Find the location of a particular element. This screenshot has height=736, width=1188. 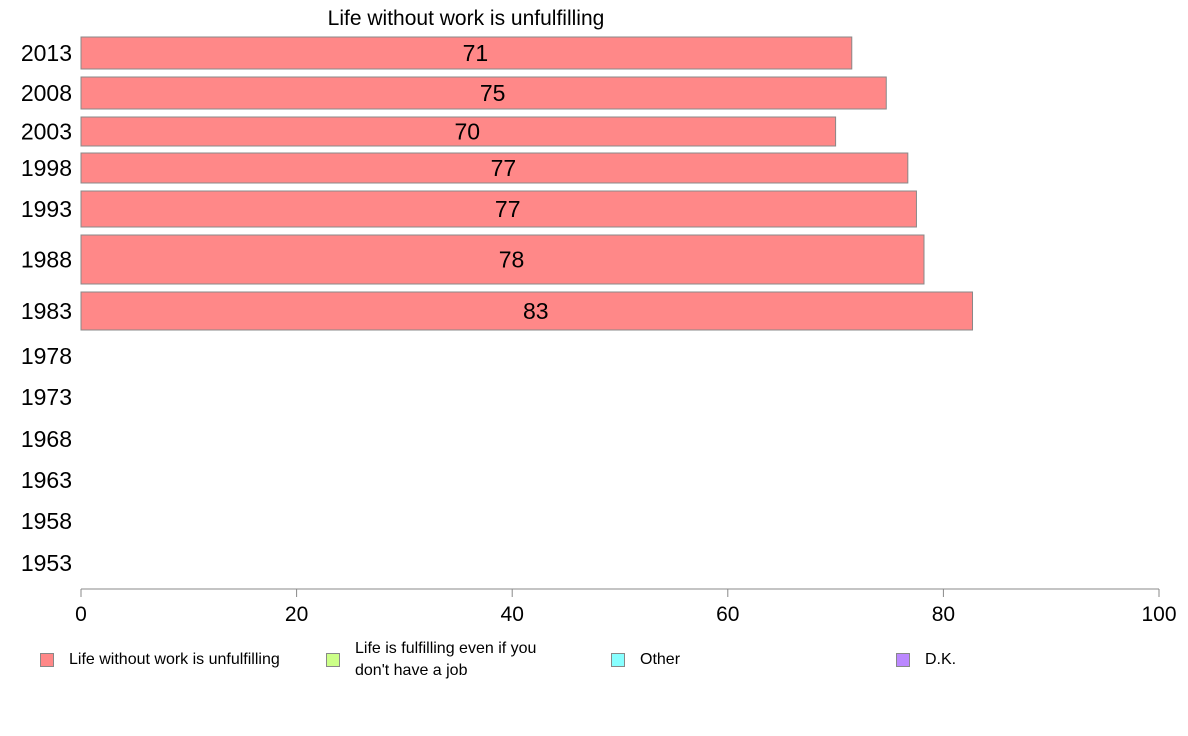

bar-label-1998: 77 is located at coordinates (504, 168).